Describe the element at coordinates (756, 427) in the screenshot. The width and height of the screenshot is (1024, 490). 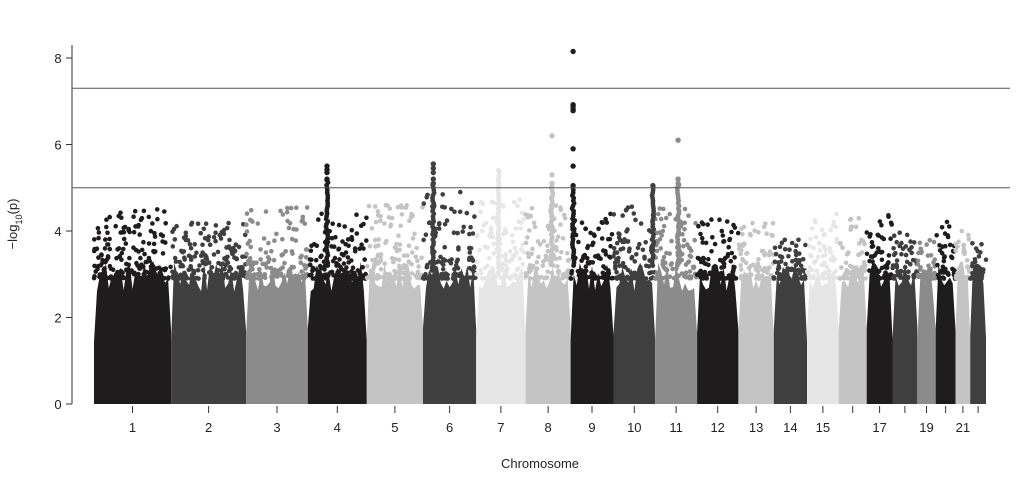
I see `x-tick-label: 13` at that location.